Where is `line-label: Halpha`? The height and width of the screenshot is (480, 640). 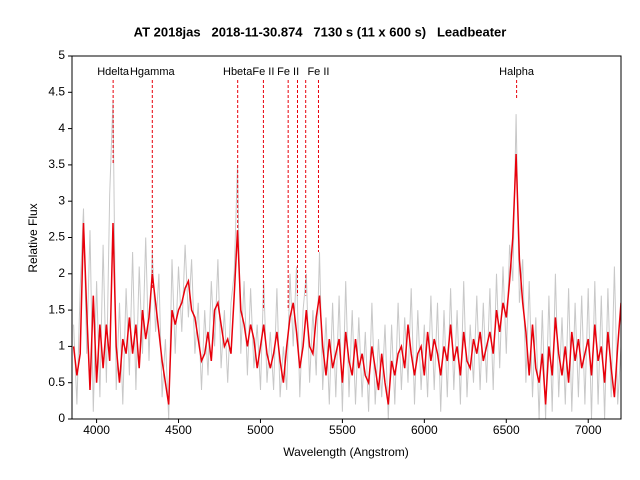
line-label: Halpha is located at coordinates (517, 72).